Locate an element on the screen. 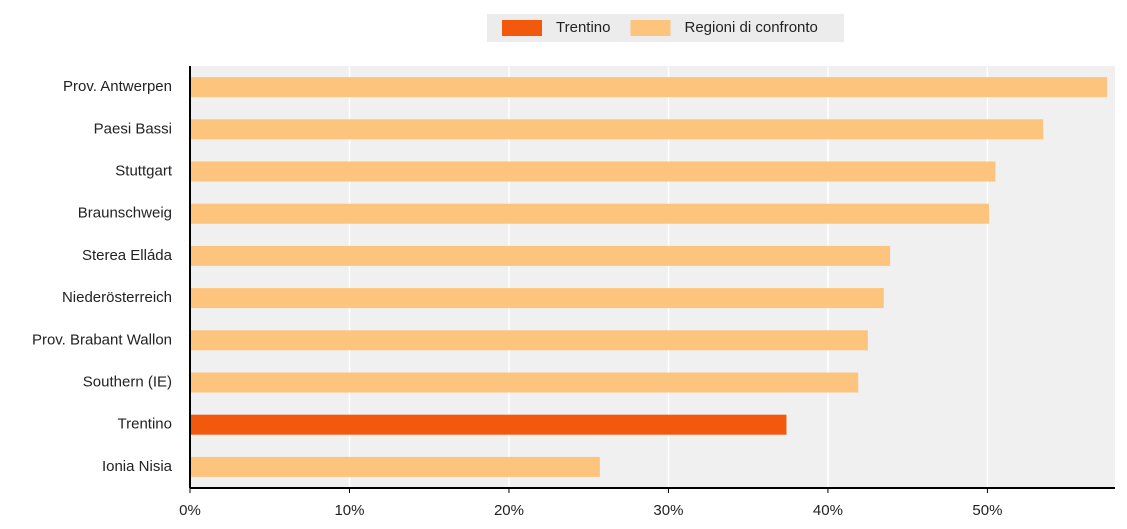 The width and height of the screenshot is (1127, 529). x-tick-label: 0% is located at coordinates (190, 510).